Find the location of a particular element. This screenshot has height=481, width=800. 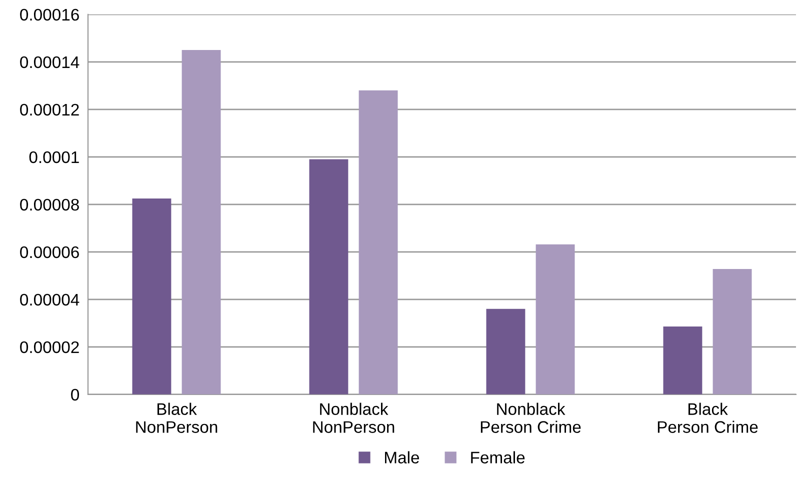

x-tick-label: Black Person Crime is located at coordinates (708, 417).